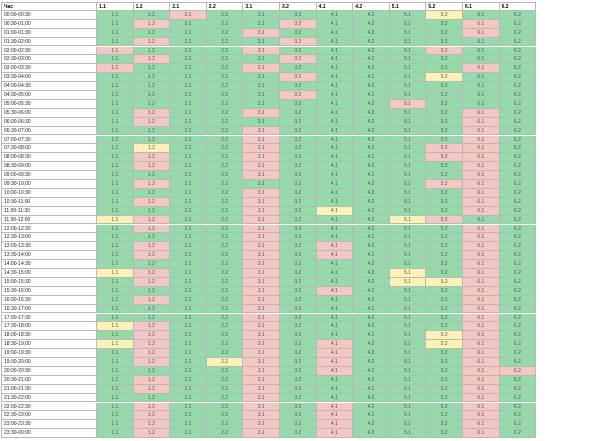 The width and height of the screenshot is (600, 441). What do you see at coordinates (49, 220) in the screenshot?
I see `time-slot: 11:30-12:00` at bounding box center [49, 220].